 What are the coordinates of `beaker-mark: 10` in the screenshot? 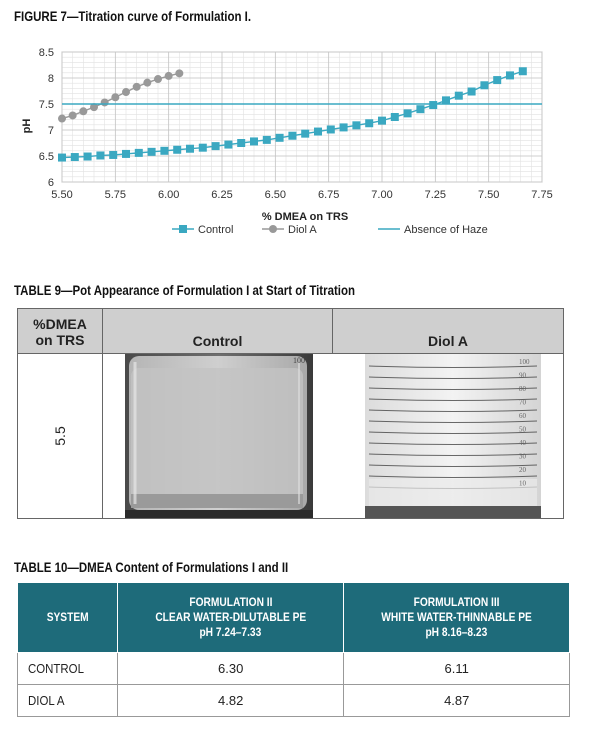 It's located at (523, 484).